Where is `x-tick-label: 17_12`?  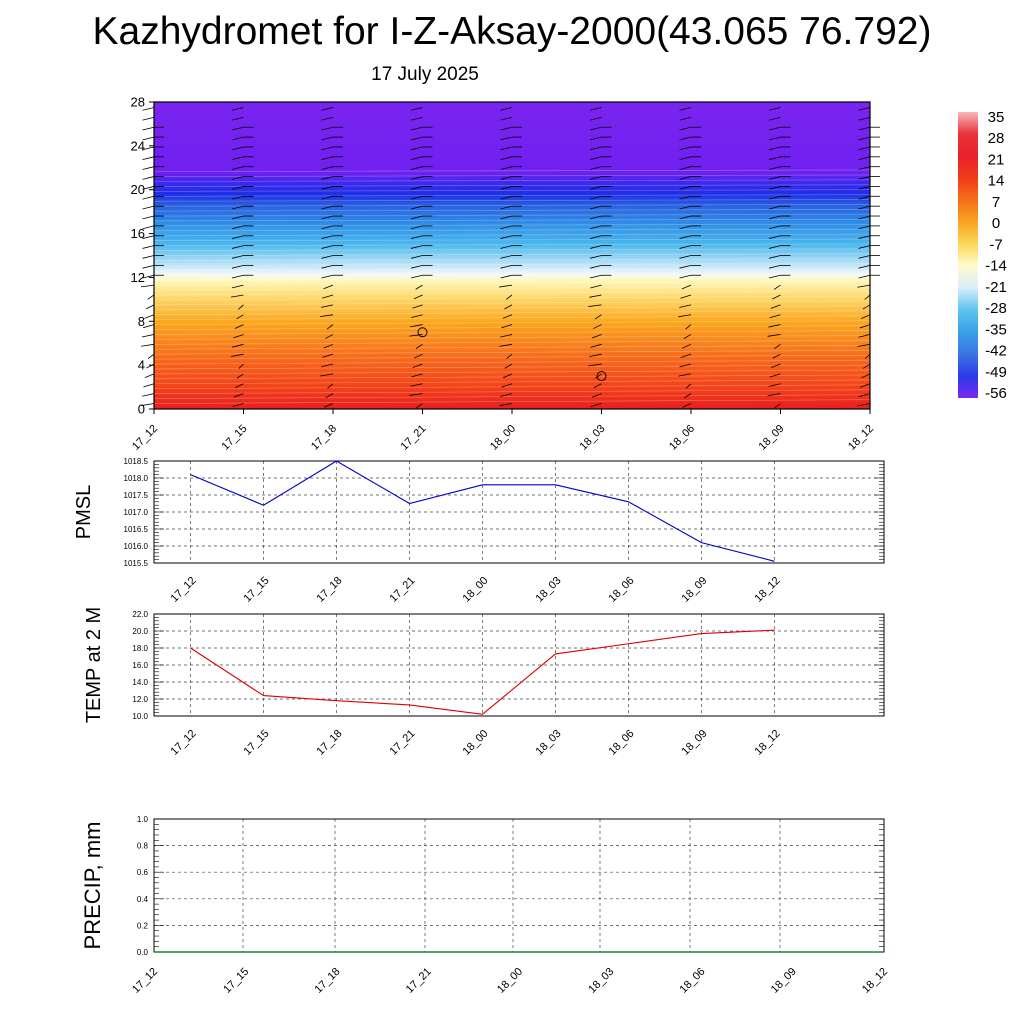 x-tick-label: 17_12 is located at coordinates (184, 590).